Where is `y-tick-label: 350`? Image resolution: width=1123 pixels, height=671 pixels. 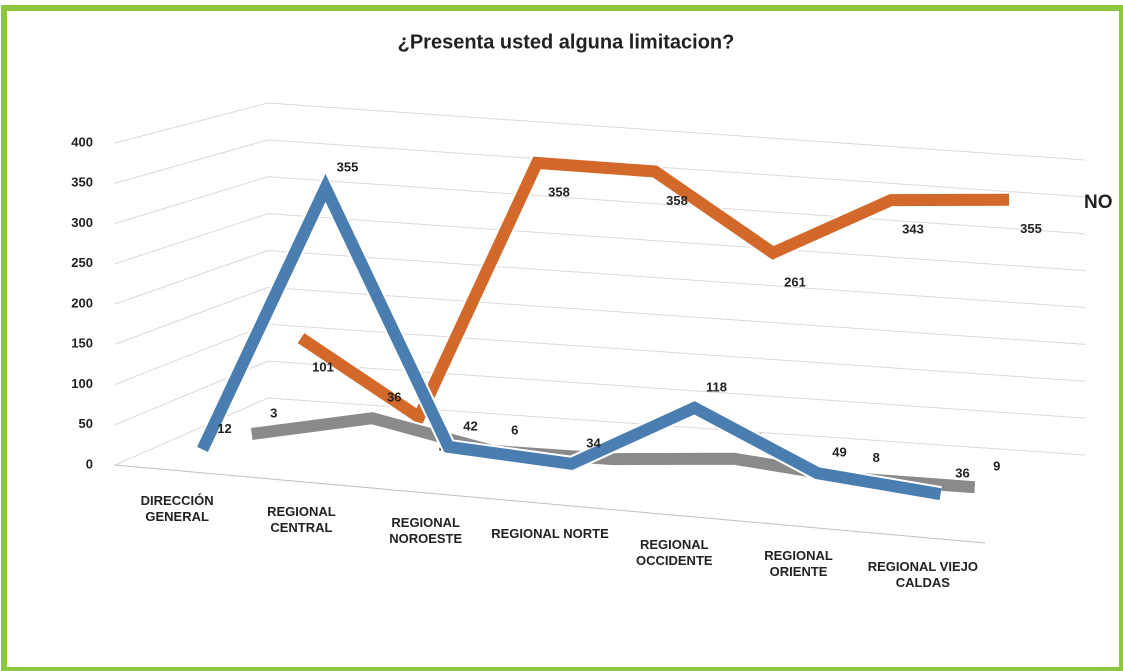 y-tick-label: 350 is located at coordinates (82, 182).